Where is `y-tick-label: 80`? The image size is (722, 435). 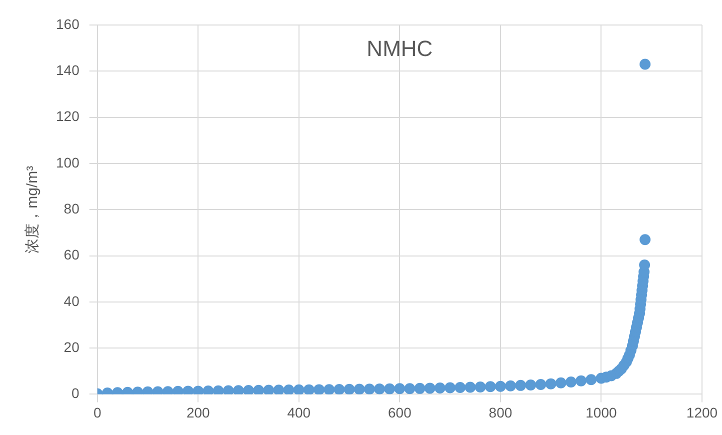
y-tick-label: 80 is located at coordinates (72, 208).